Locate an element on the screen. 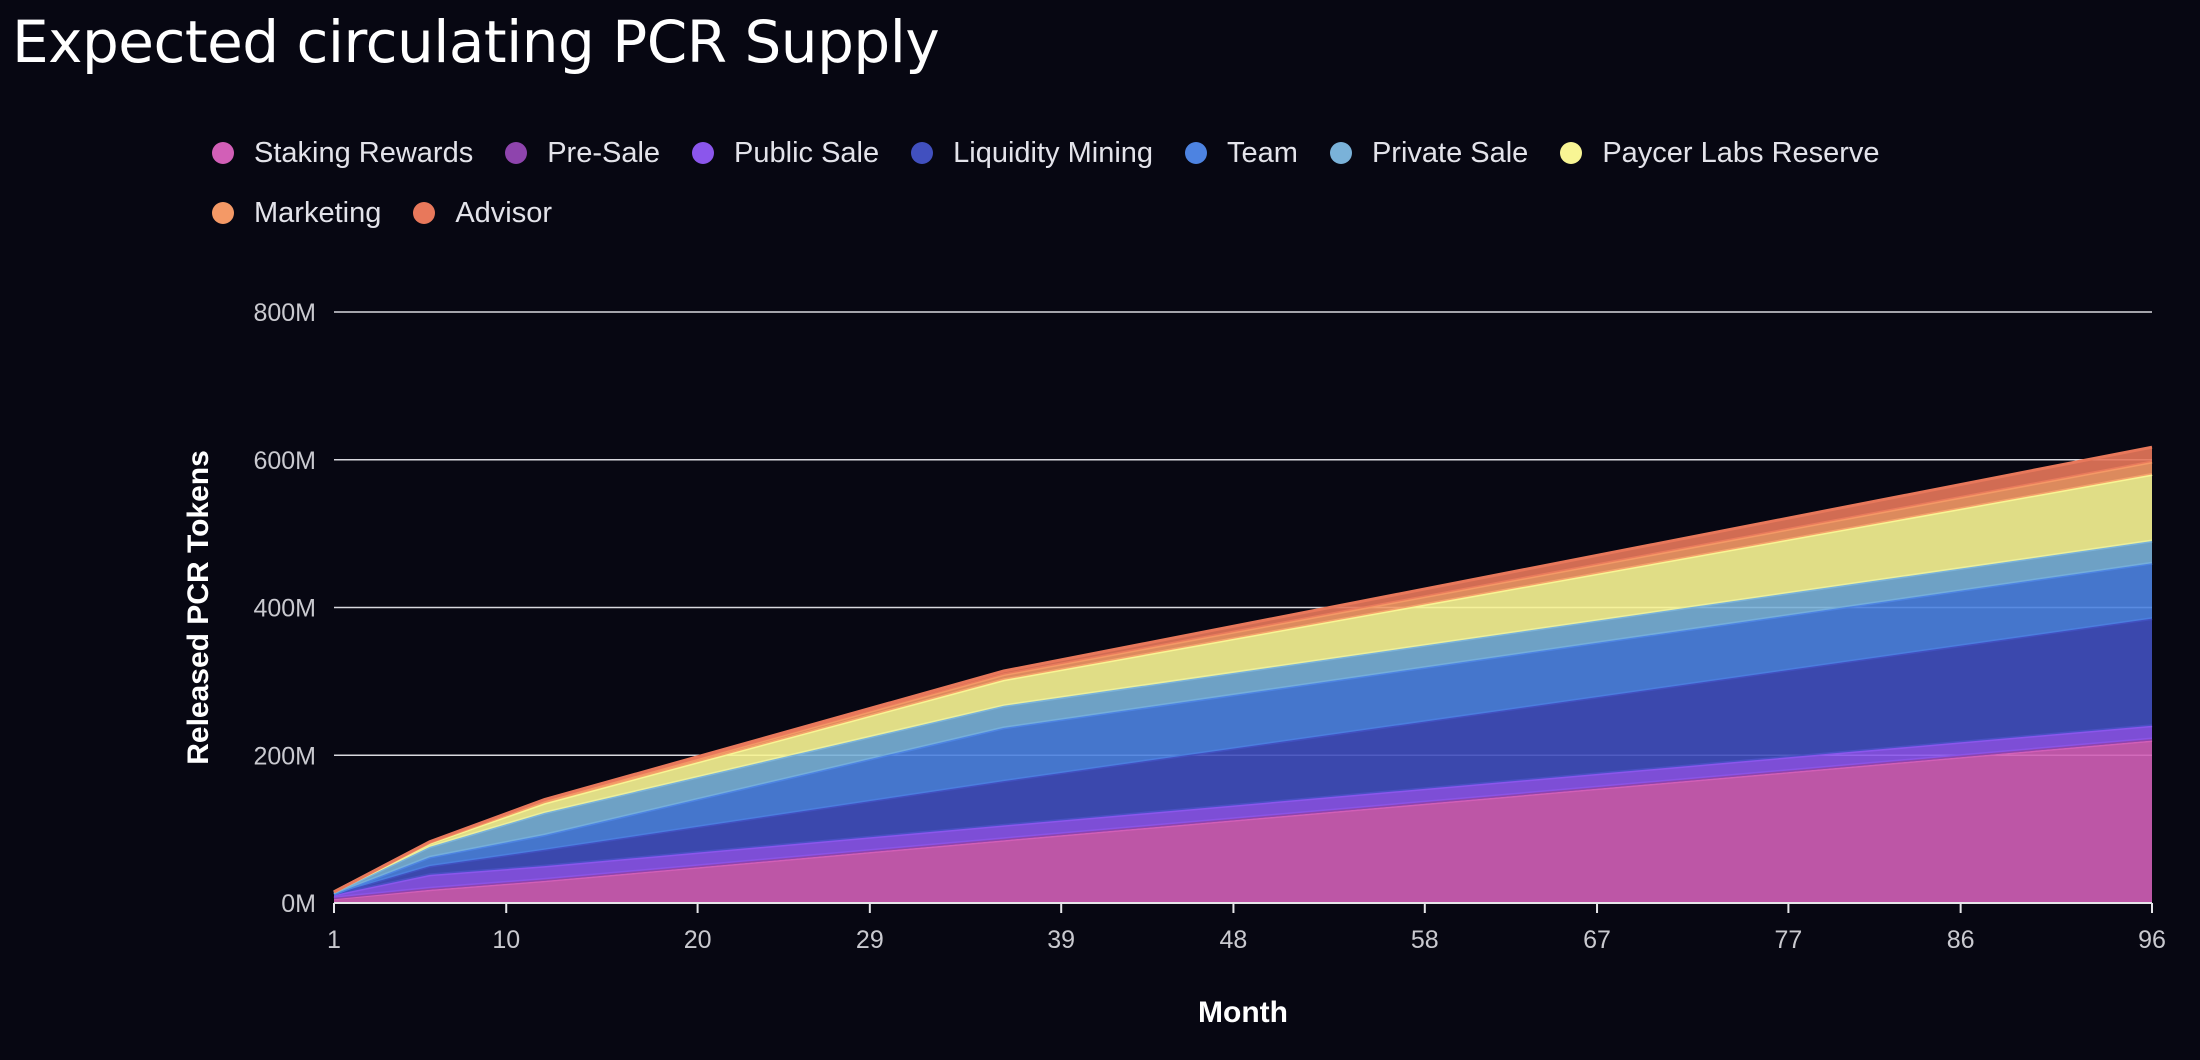 The width and height of the screenshot is (2200, 1060). x-axis-title: Month is located at coordinates (1243, 1012).